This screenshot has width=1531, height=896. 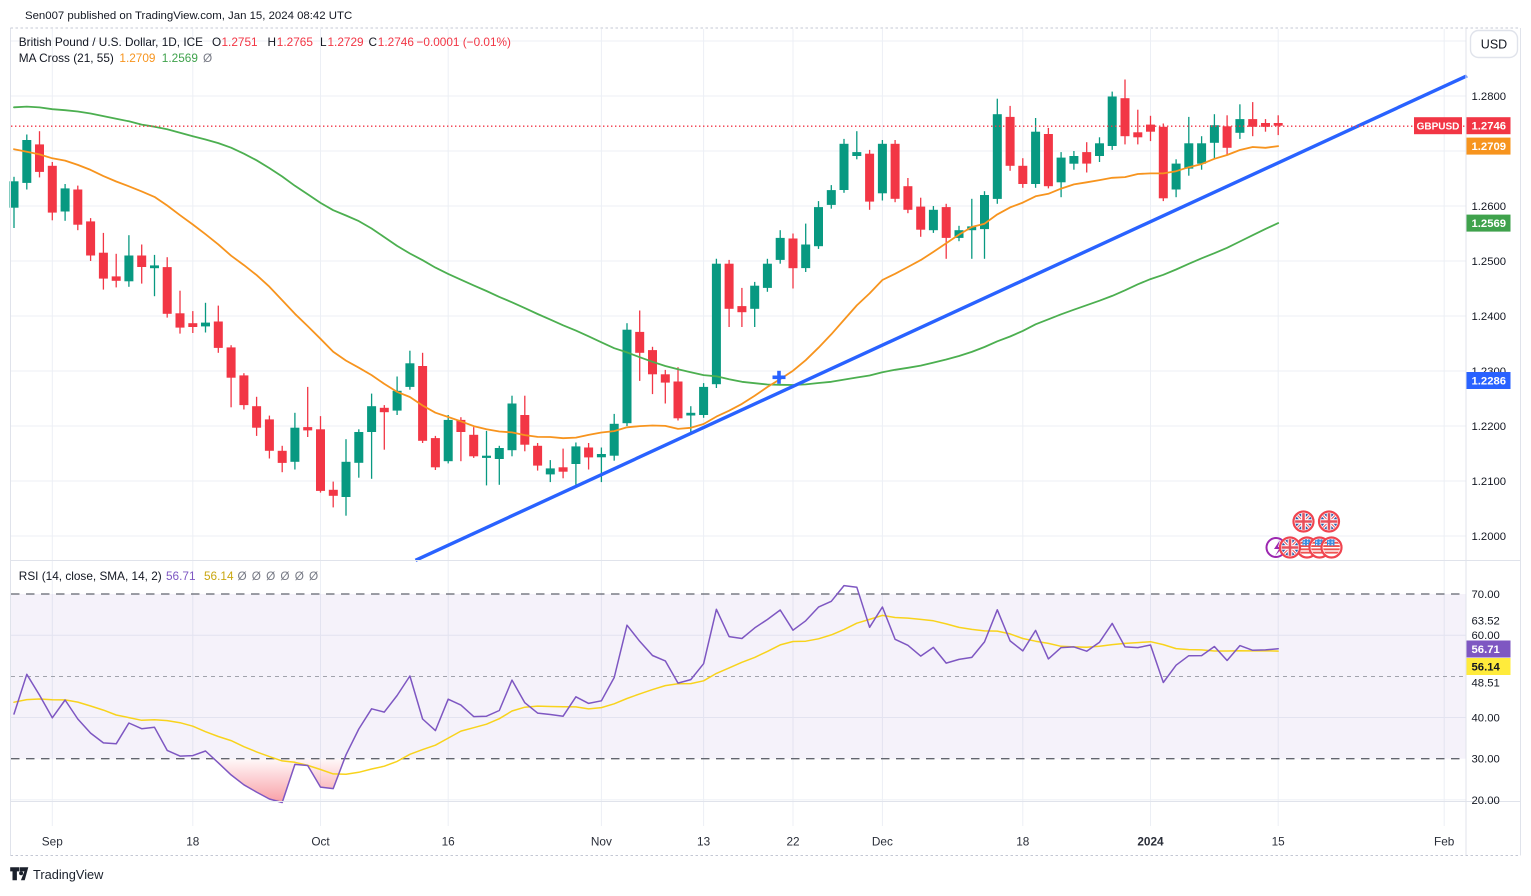 What do you see at coordinates (1489, 127) in the screenshot?
I see `svg-text: 1.2746` at bounding box center [1489, 127].